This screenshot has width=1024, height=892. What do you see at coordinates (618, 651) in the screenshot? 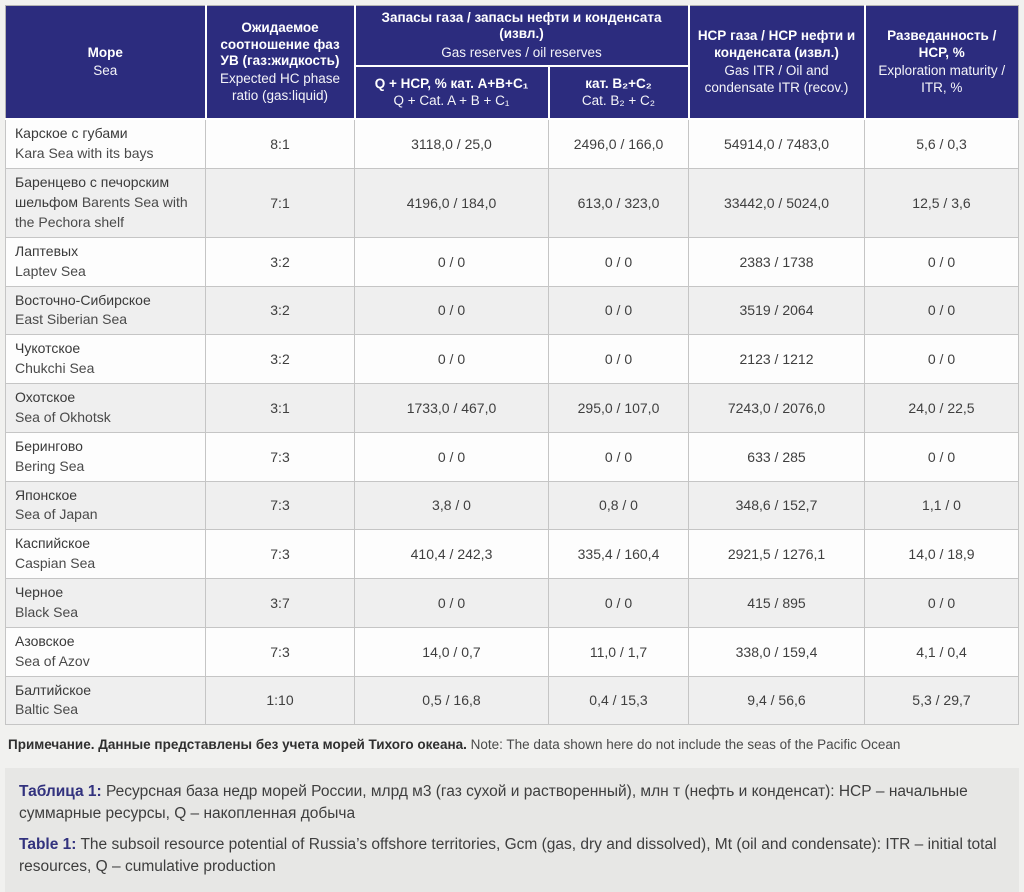
I see `reserves-bc-cell: 11,0 / 1,7` at bounding box center [618, 651].